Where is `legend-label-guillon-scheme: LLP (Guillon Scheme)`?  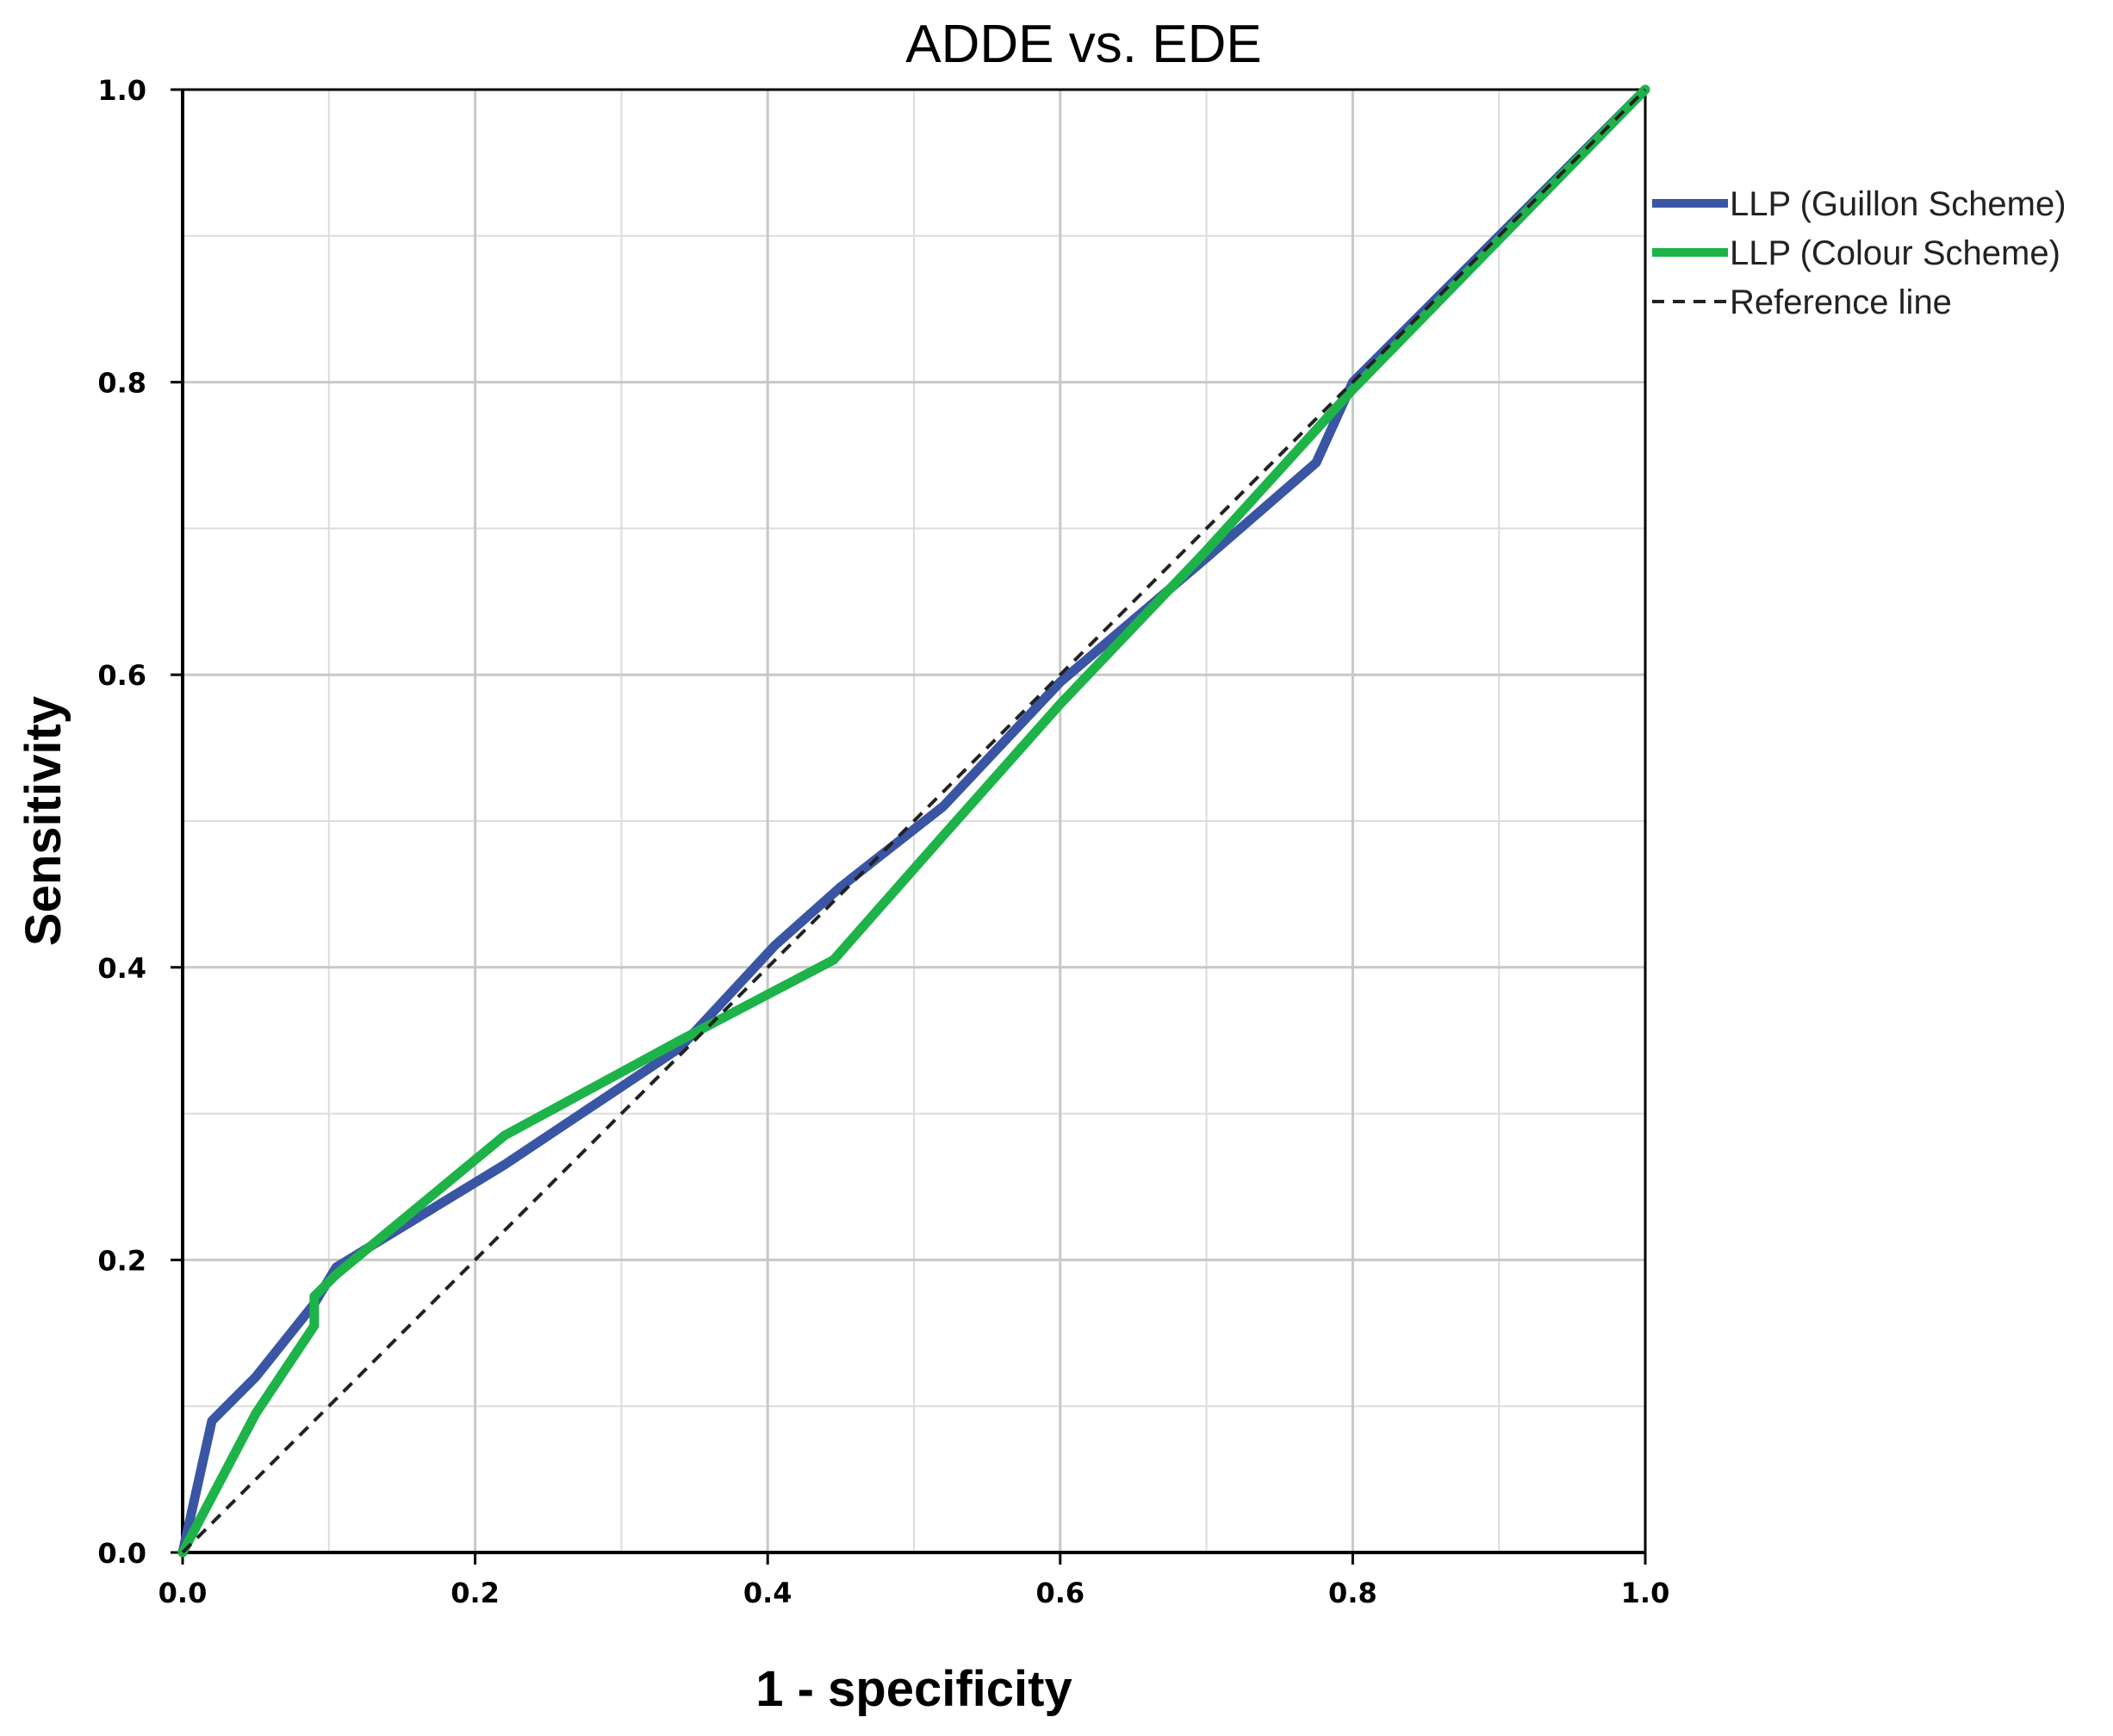 legend-label-guillon-scheme: LLP (Guillon Scheme) is located at coordinates (1898, 204).